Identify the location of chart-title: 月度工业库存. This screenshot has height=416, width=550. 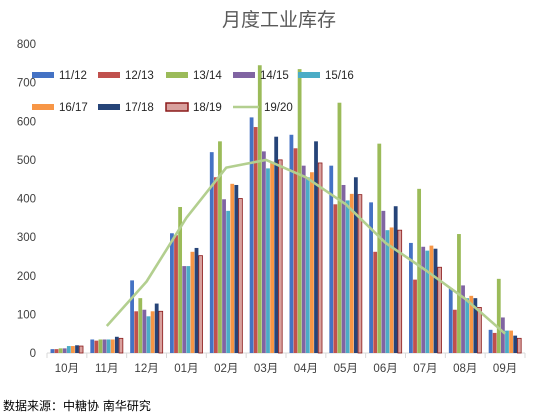
(279, 20).